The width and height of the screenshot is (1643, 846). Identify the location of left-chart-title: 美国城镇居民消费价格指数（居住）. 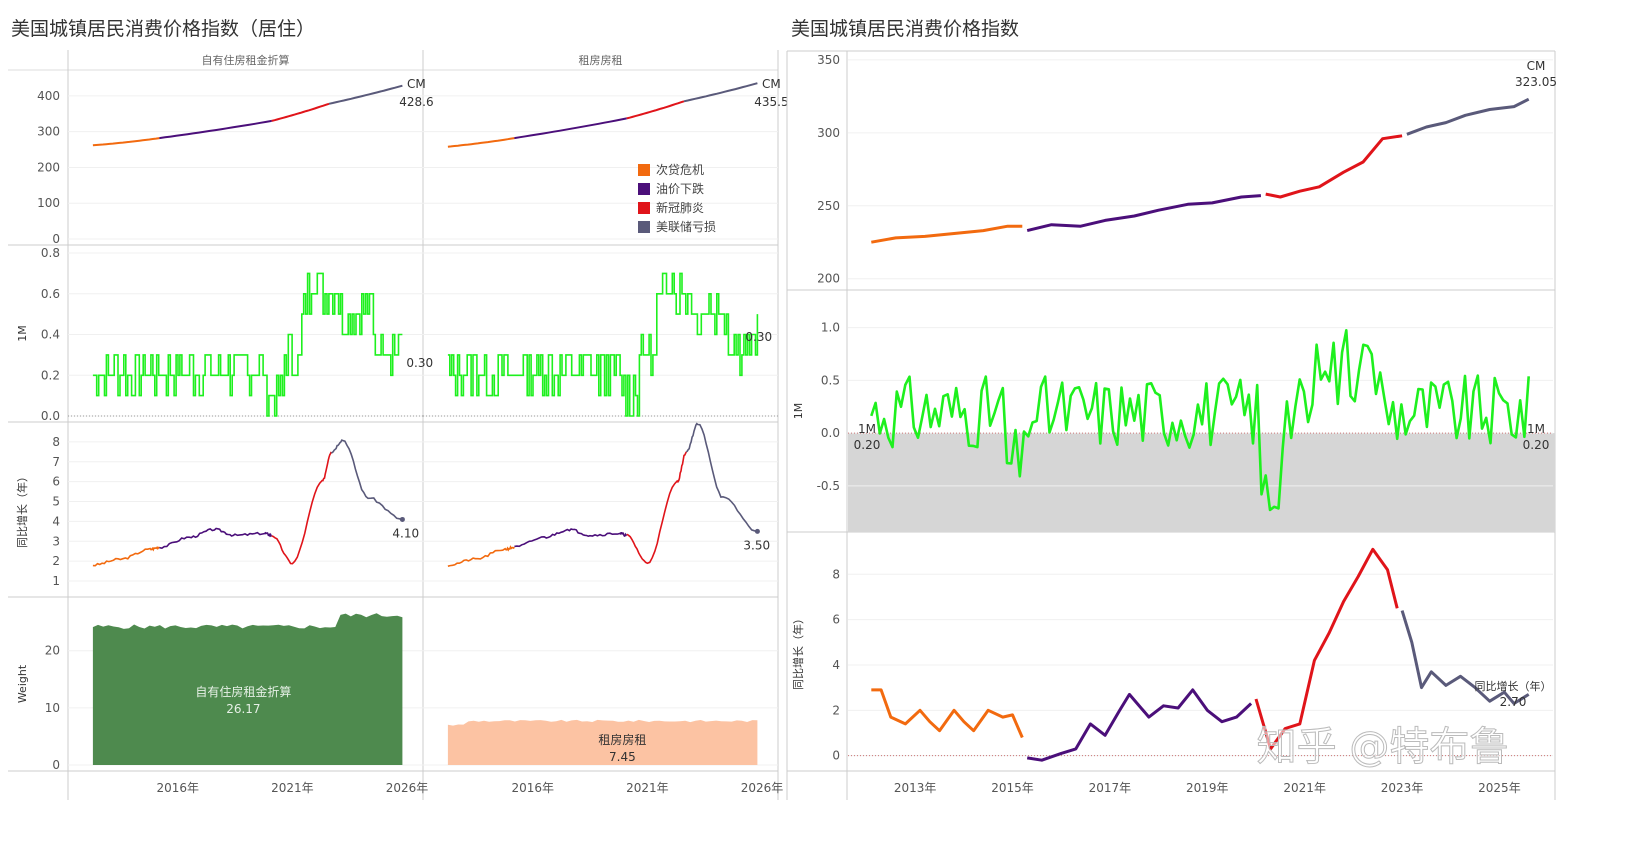
(163, 29).